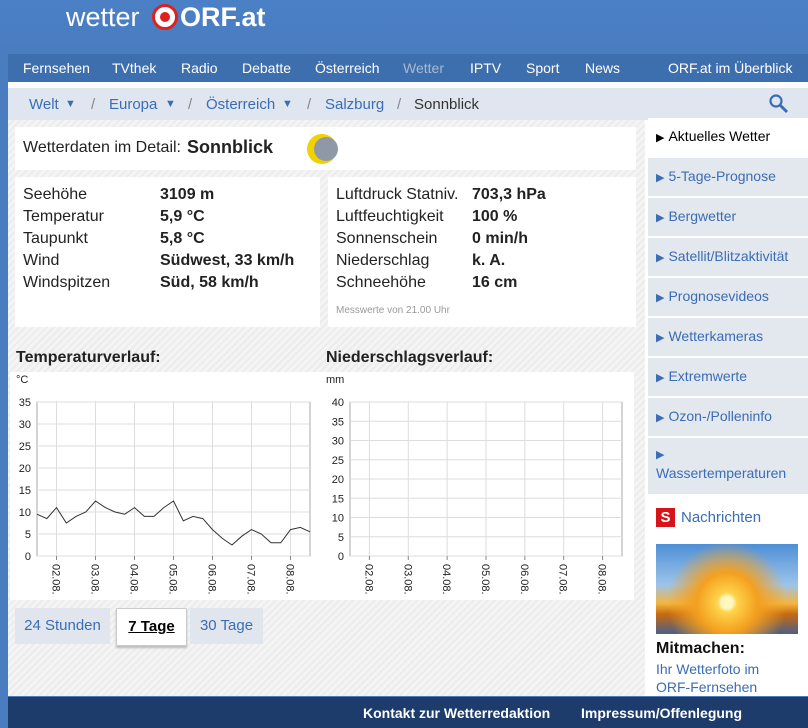  I want to click on promo-title: Mitmachen:, so click(700, 648).